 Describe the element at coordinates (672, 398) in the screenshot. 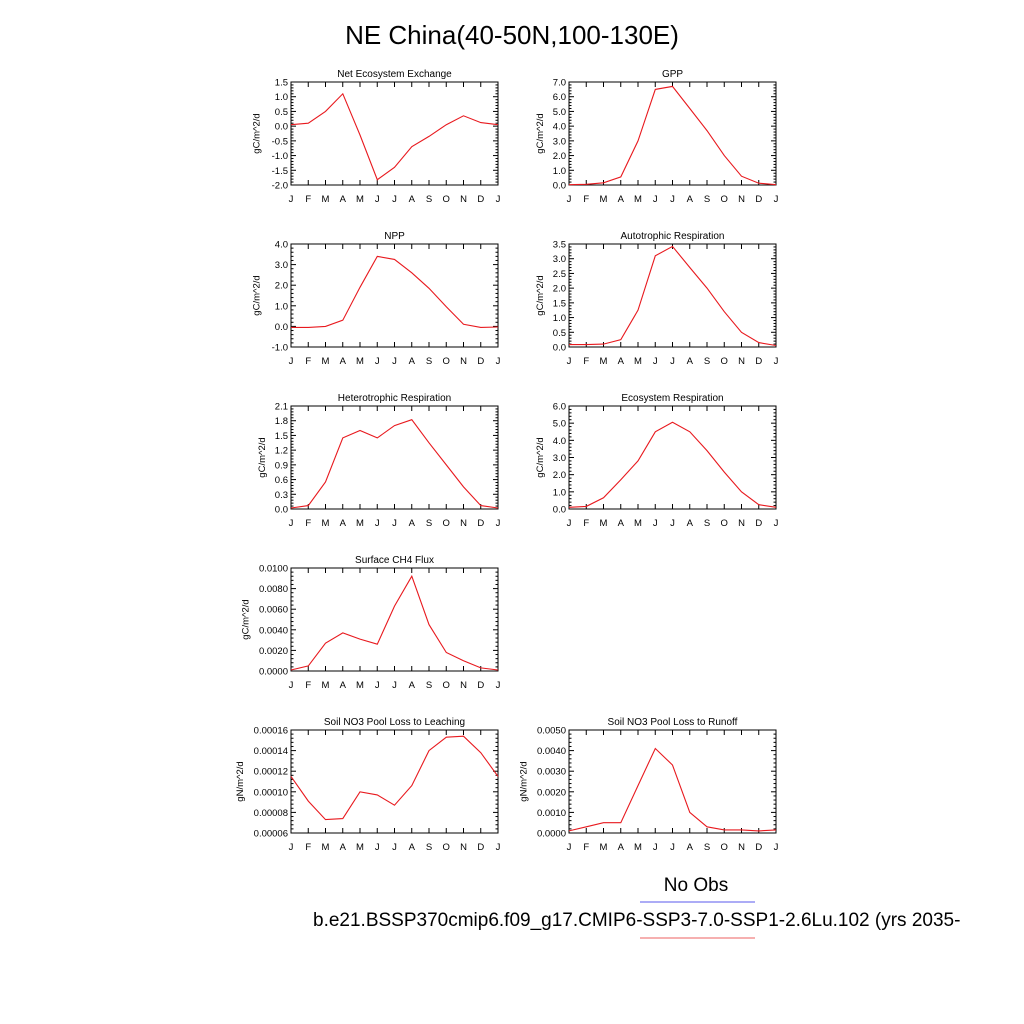

I see `panel-title: Ecosystem Respiration` at that location.